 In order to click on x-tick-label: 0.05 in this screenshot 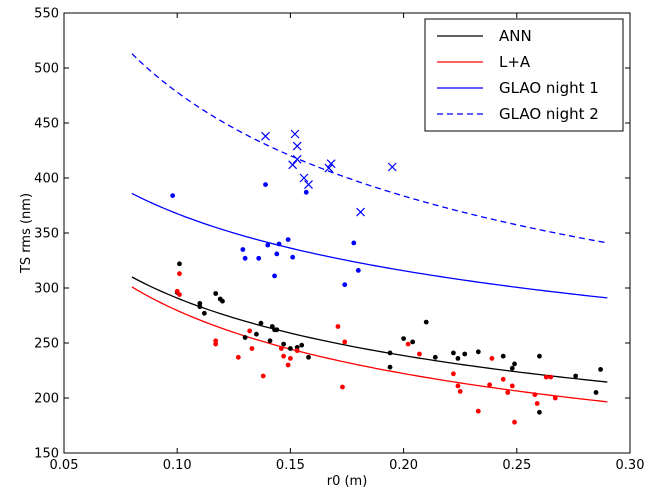, I will do `click(64, 465)`.